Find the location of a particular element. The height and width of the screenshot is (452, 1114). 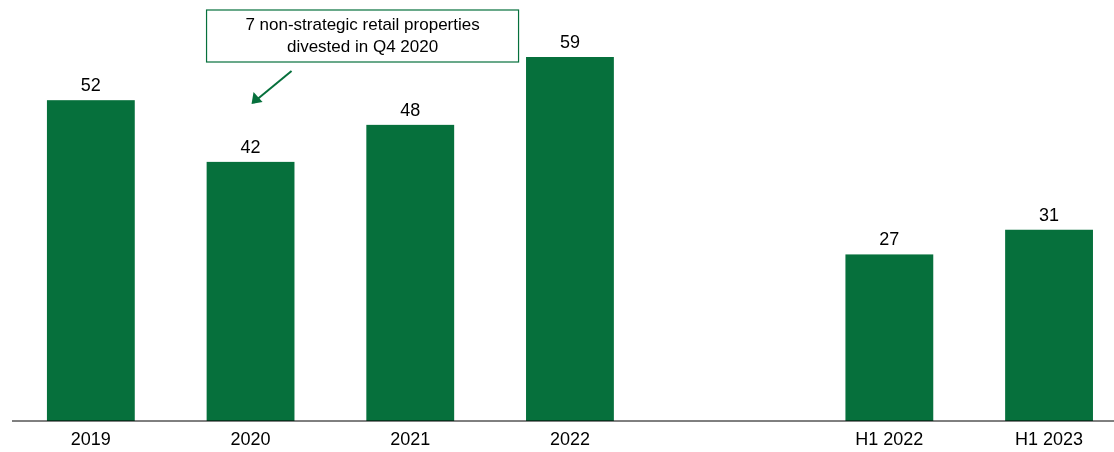

data-label: 27 is located at coordinates (889, 239).